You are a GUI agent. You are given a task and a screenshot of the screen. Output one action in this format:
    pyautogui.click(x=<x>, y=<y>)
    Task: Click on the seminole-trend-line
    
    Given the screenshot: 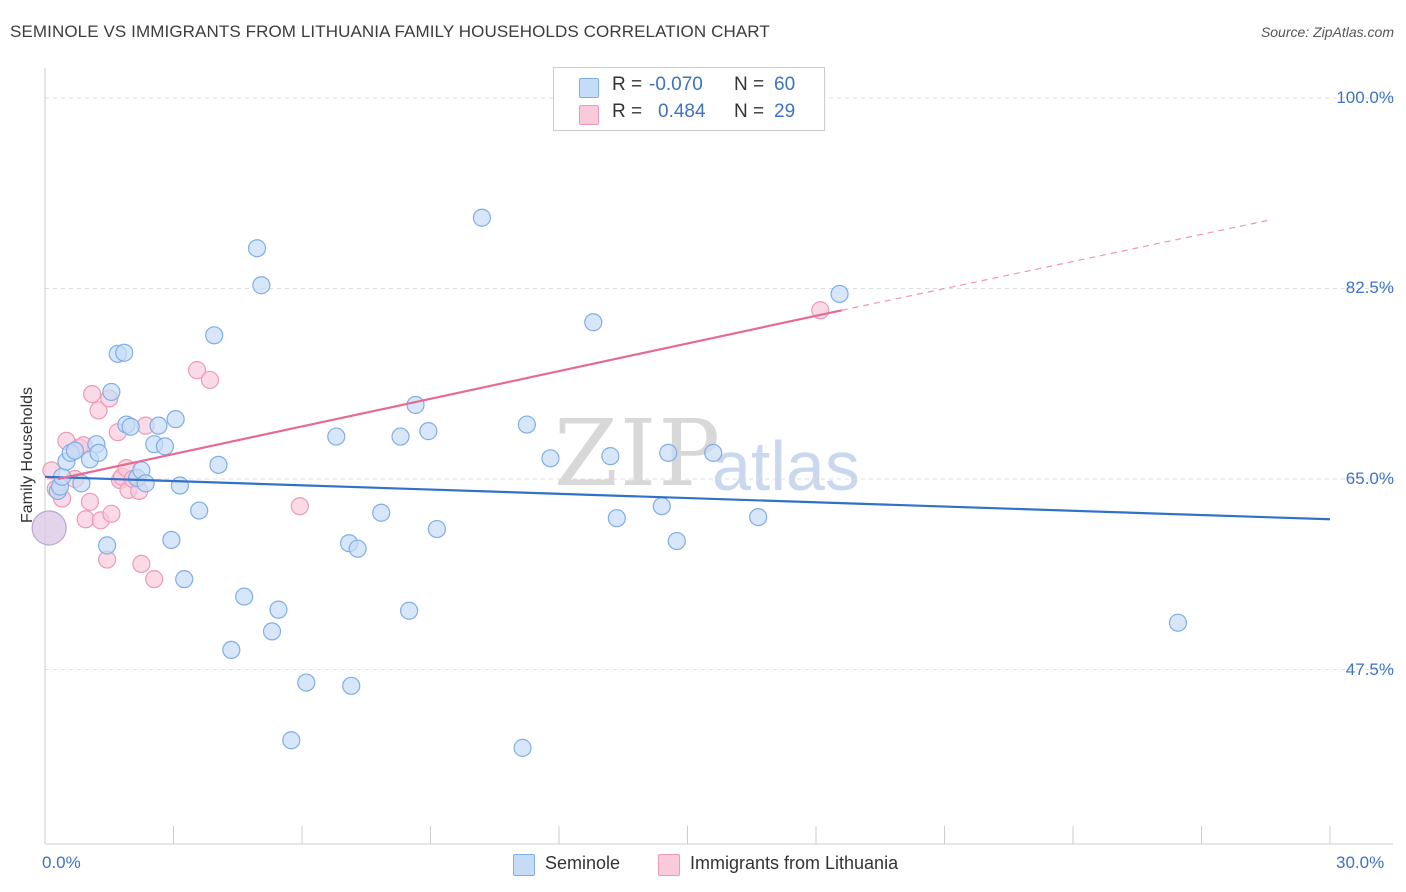 What is the action you would take?
    pyautogui.click(x=687, y=498)
    